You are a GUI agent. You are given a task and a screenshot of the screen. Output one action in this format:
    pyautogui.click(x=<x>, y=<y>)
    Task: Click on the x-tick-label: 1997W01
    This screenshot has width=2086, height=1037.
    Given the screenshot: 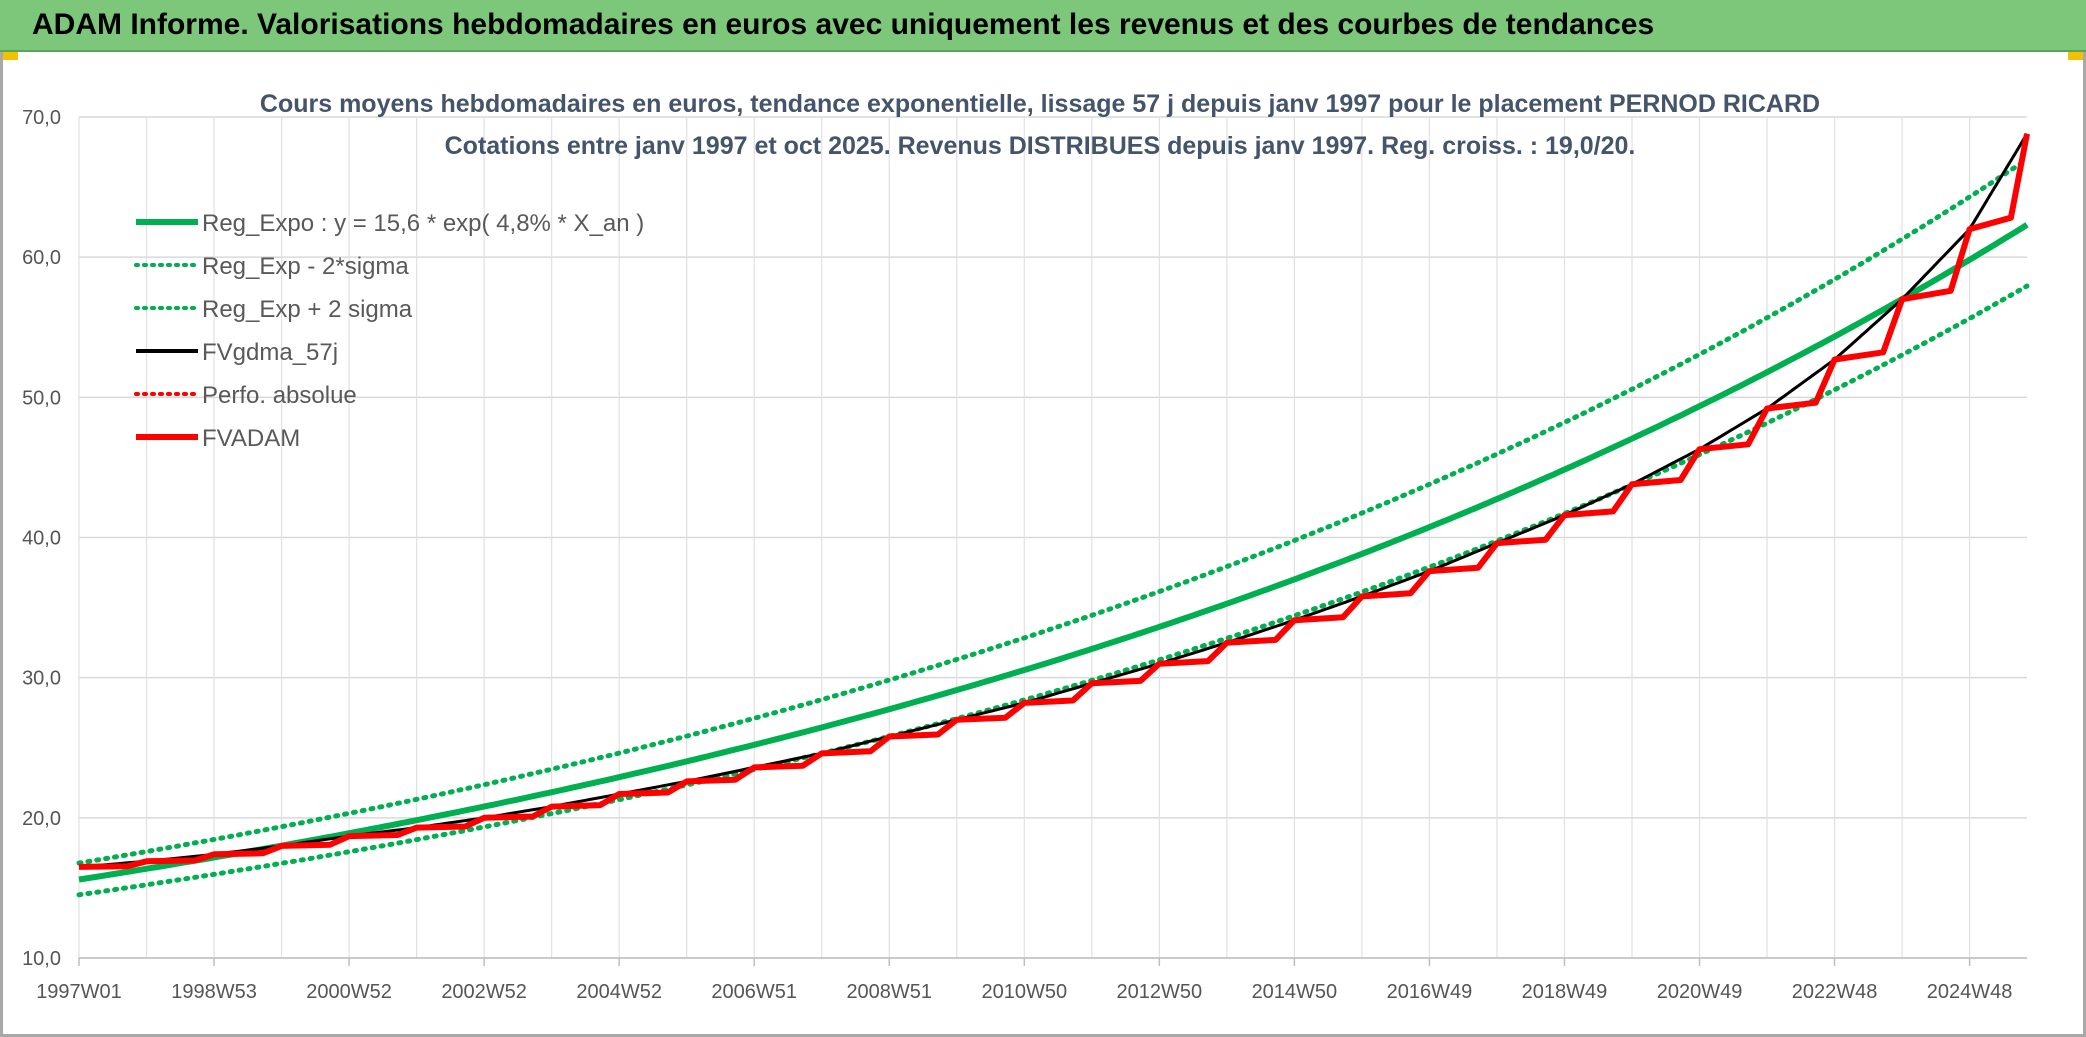 What is the action you would take?
    pyautogui.click(x=79, y=992)
    